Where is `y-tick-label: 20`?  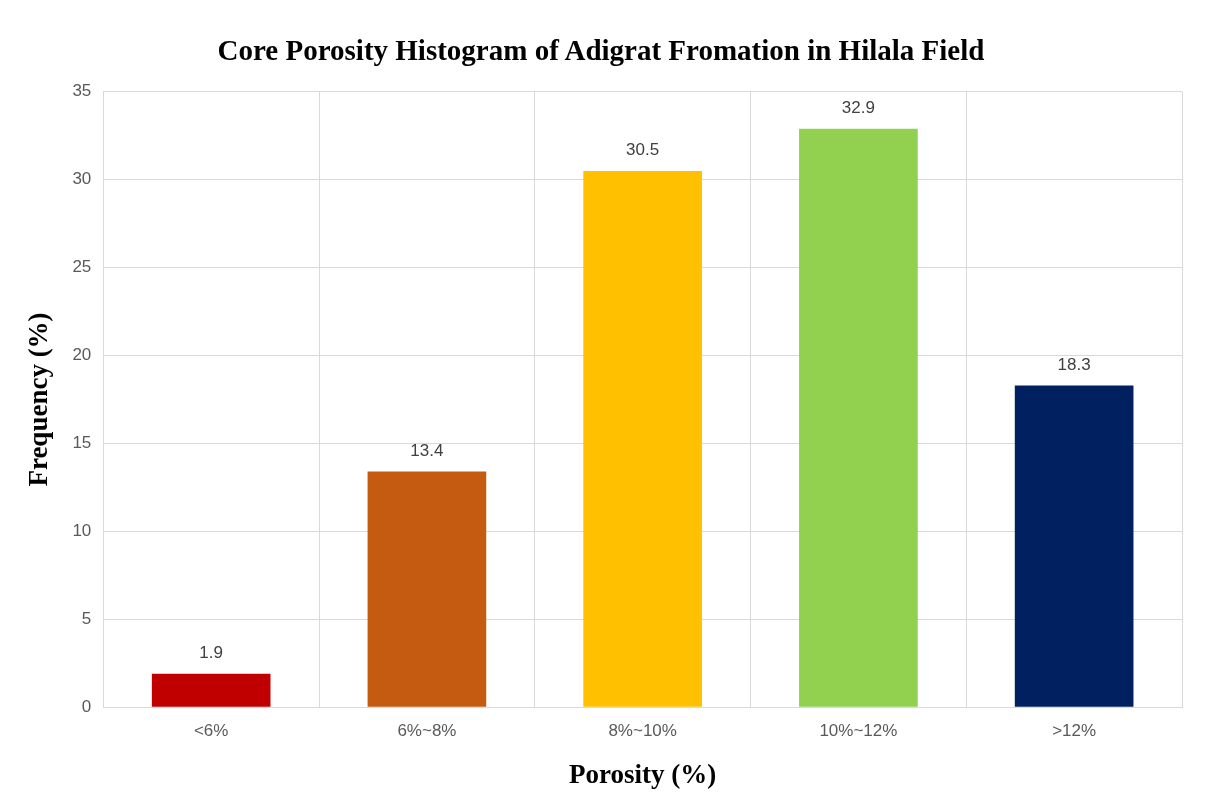 y-tick-label: 20 is located at coordinates (82, 355).